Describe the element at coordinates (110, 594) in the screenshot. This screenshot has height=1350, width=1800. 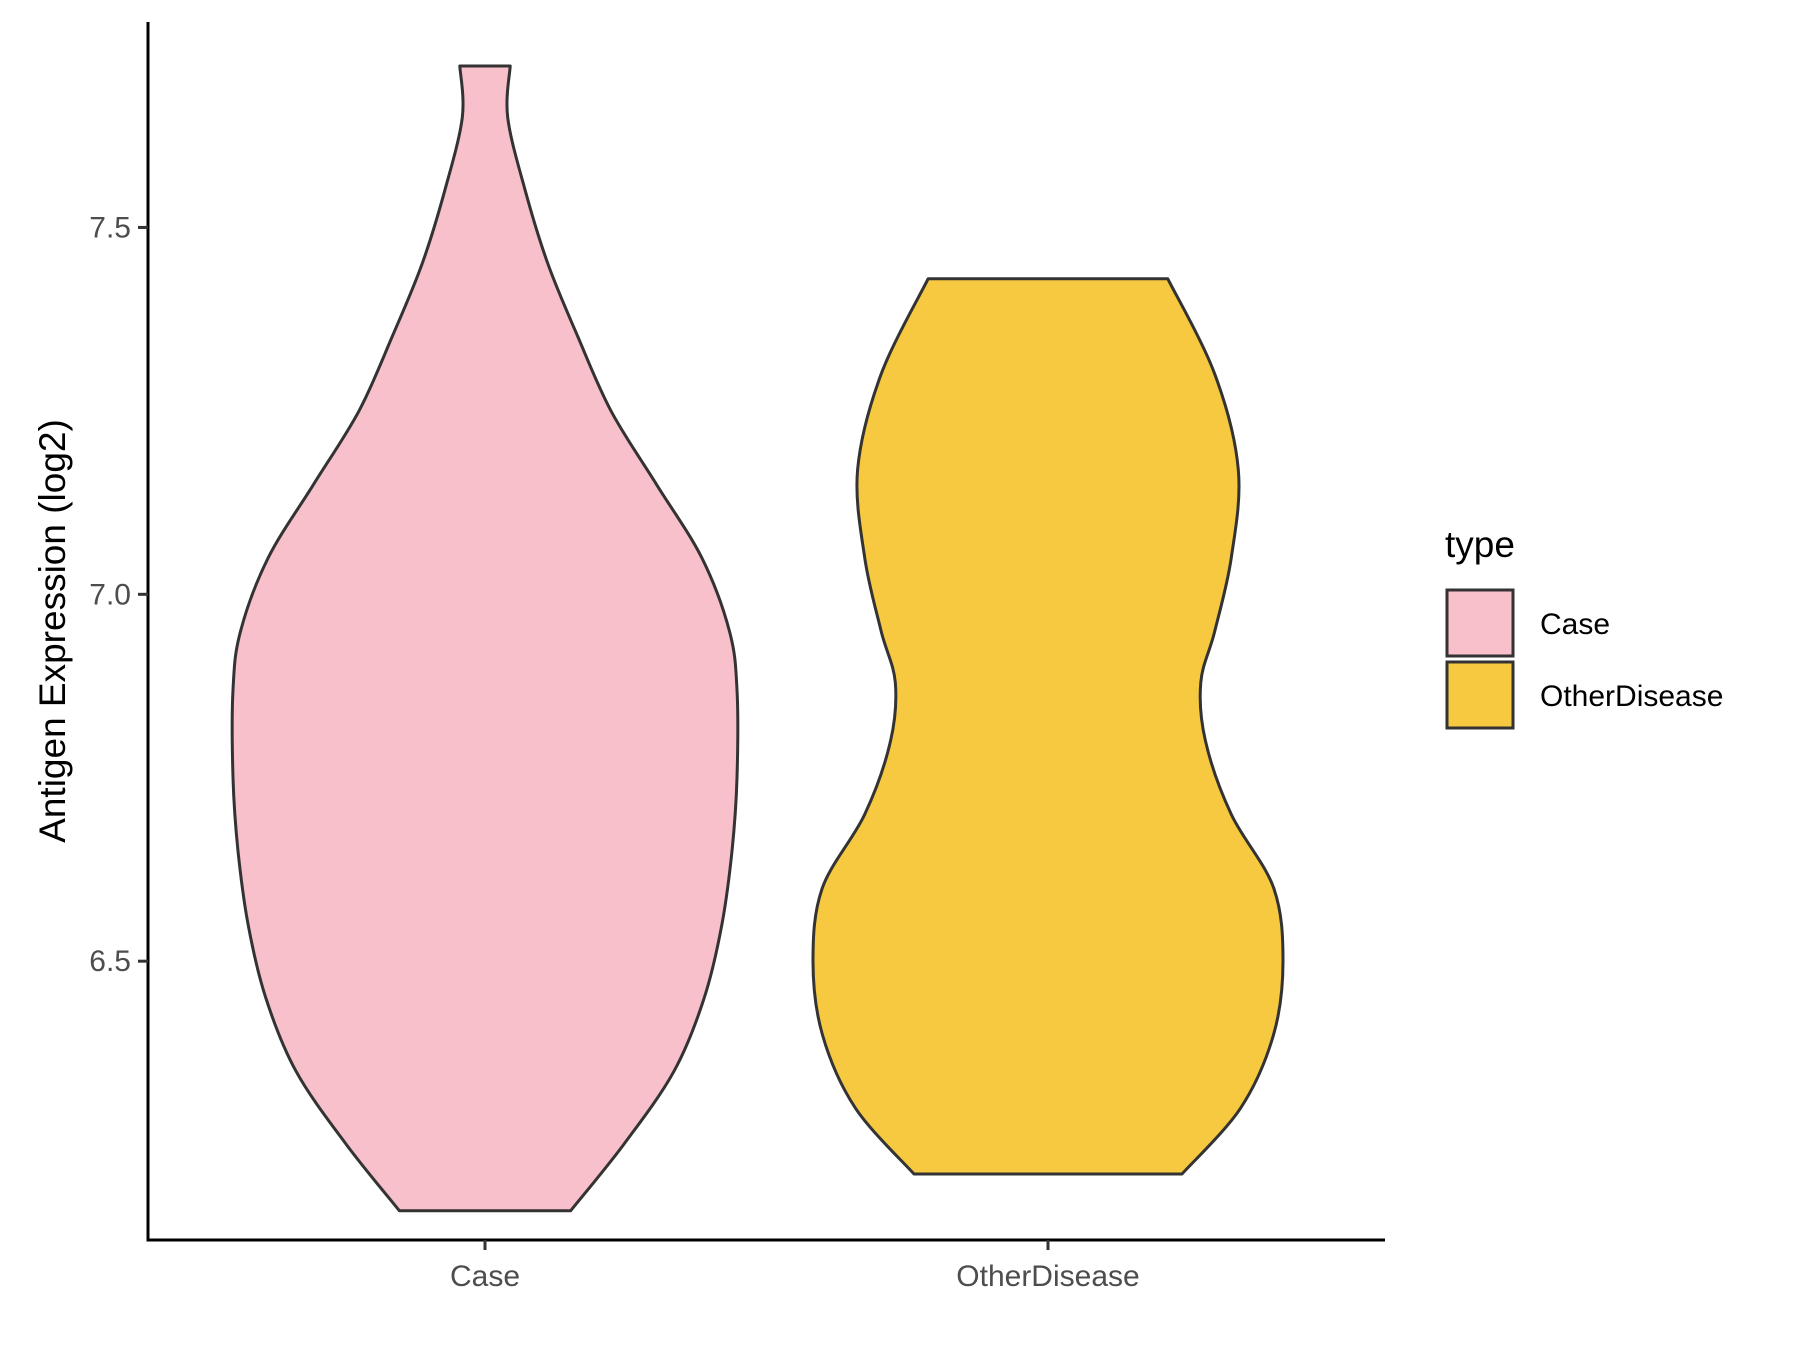
I see `y-tick-label: 7.0` at that location.